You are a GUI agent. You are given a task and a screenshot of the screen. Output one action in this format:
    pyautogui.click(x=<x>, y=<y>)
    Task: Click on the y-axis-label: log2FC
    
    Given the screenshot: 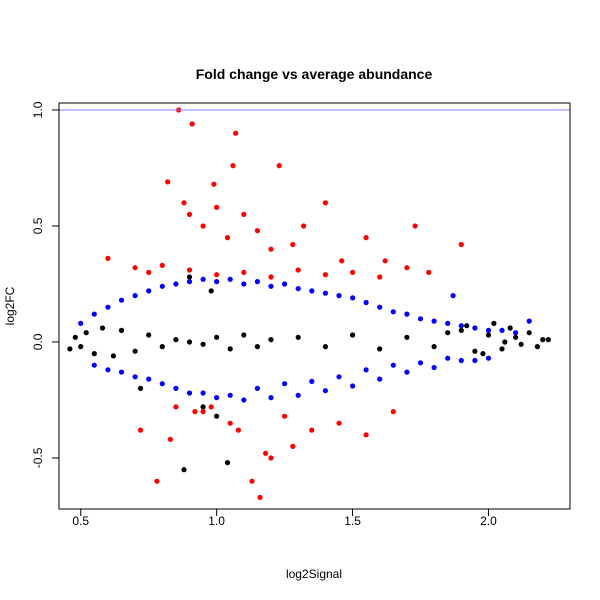 What is the action you would take?
    pyautogui.click(x=10, y=305)
    